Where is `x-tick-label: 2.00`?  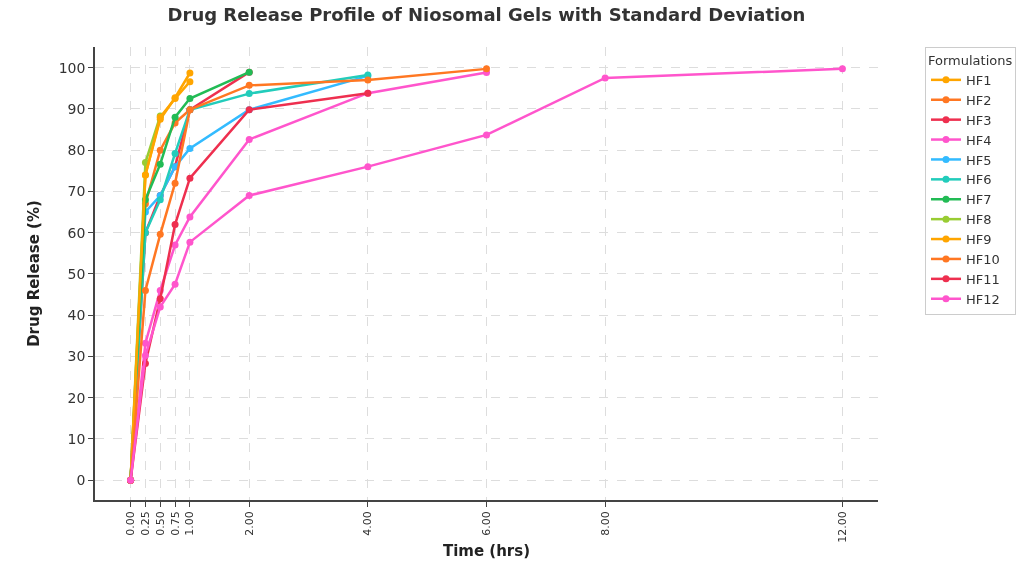
x-tick-label: 2.00 is located at coordinates (249, 523).